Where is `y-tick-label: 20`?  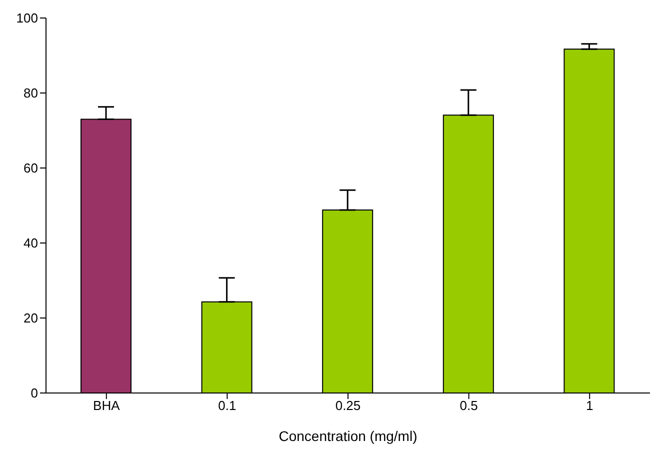
y-tick-label: 20 is located at coordinates (31, 318).